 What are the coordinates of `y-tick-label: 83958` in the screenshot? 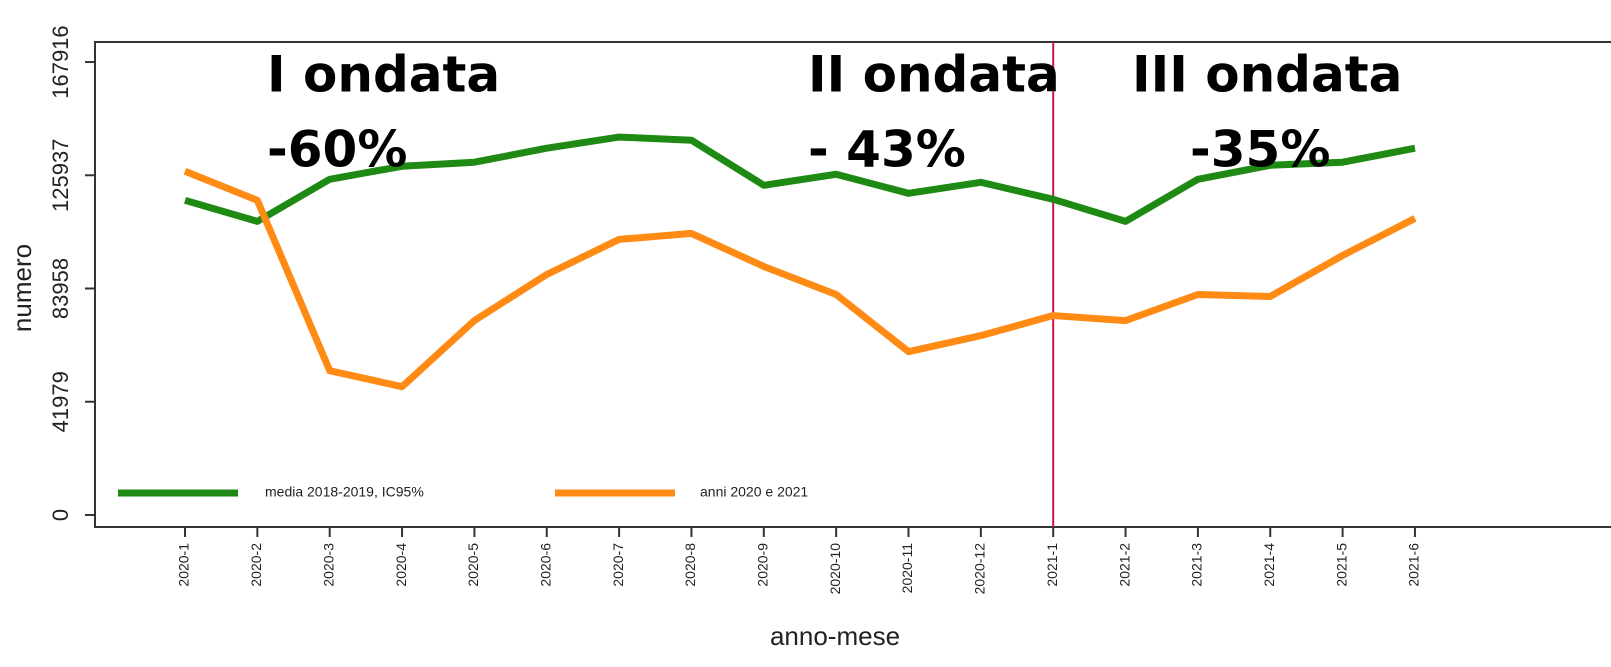 It's located at (60, 288).